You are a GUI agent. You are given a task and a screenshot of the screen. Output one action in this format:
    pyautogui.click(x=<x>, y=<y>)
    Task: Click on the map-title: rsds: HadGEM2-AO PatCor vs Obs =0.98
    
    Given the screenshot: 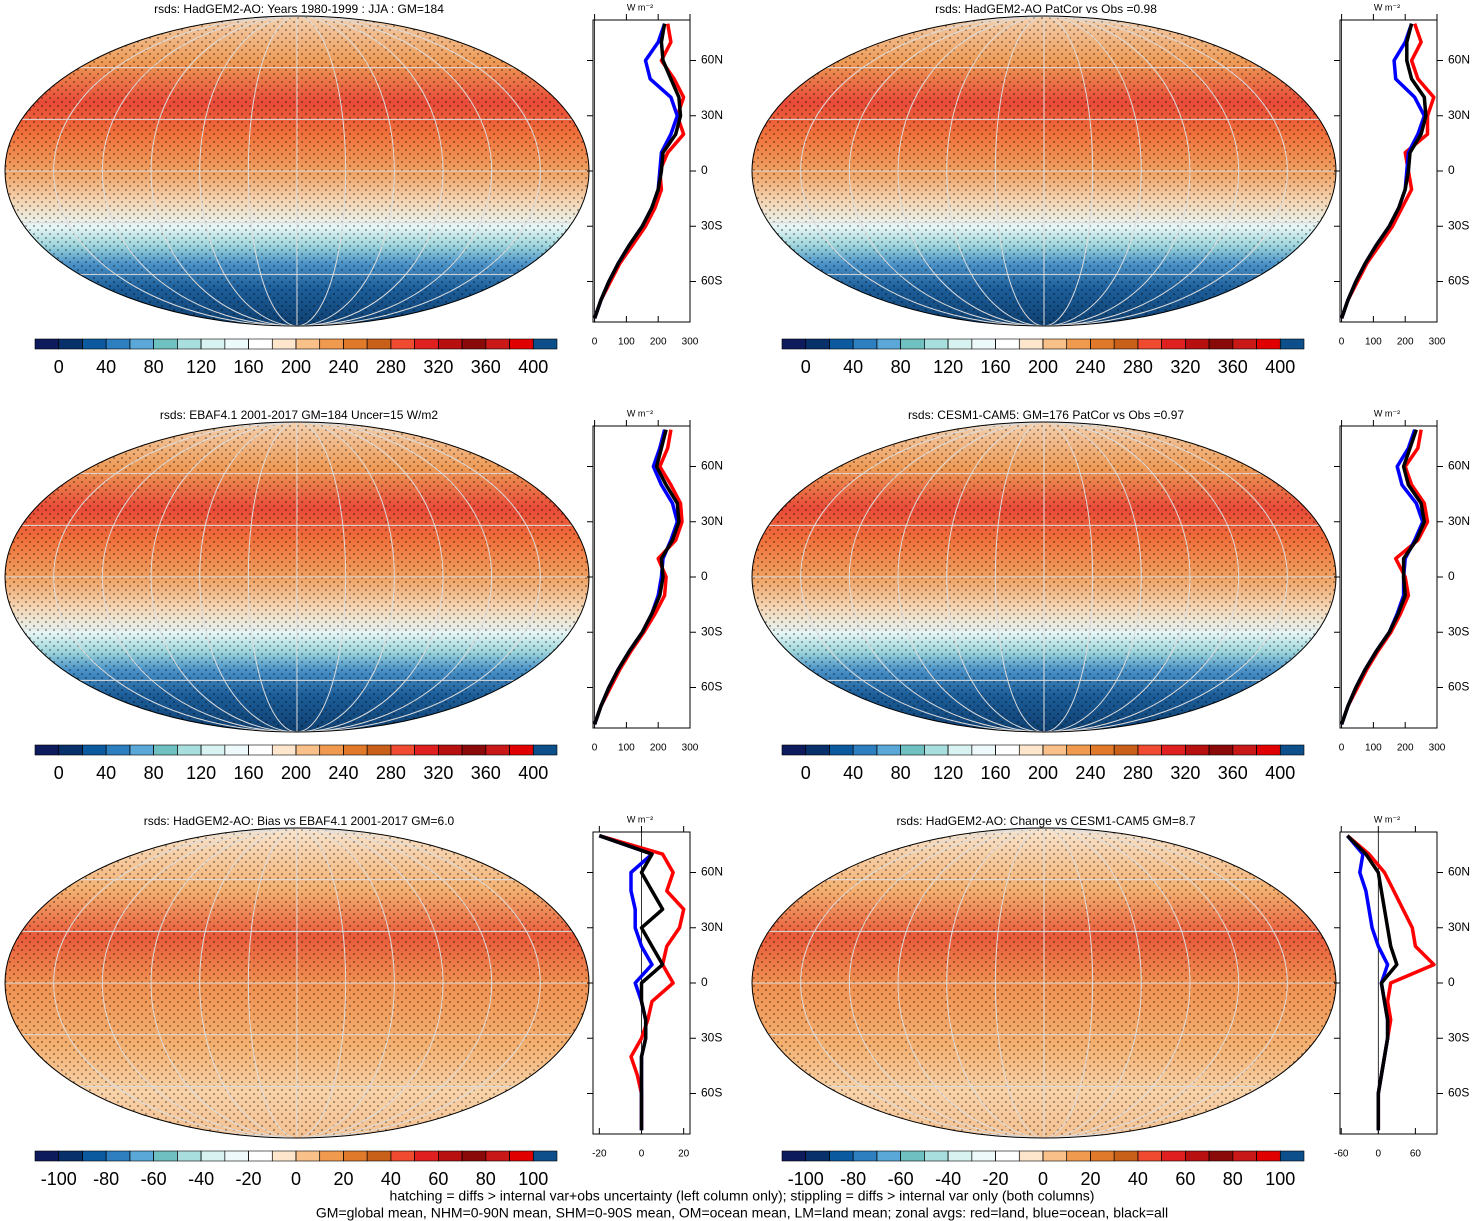 What is the action you would take?
    pyautogui.click(x=1046, y=9)
    